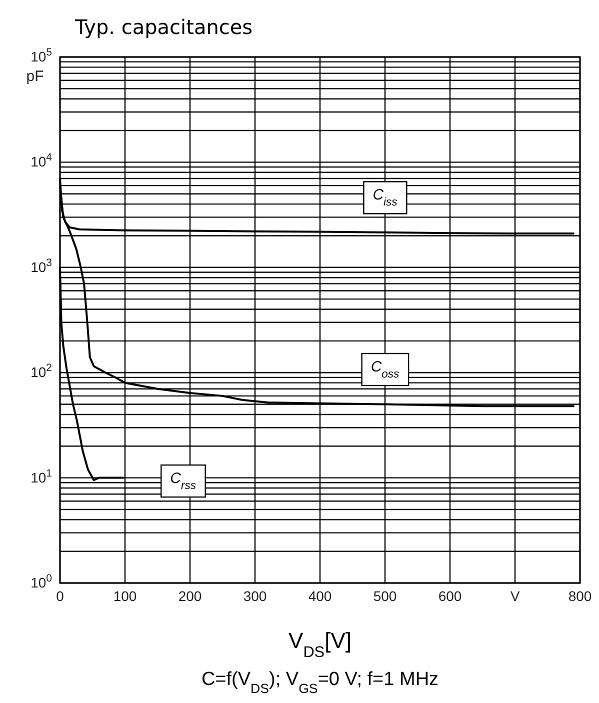 This screenshot has width=599, height=703. I want to click on x-tick-label: 200, so click(190, 596).